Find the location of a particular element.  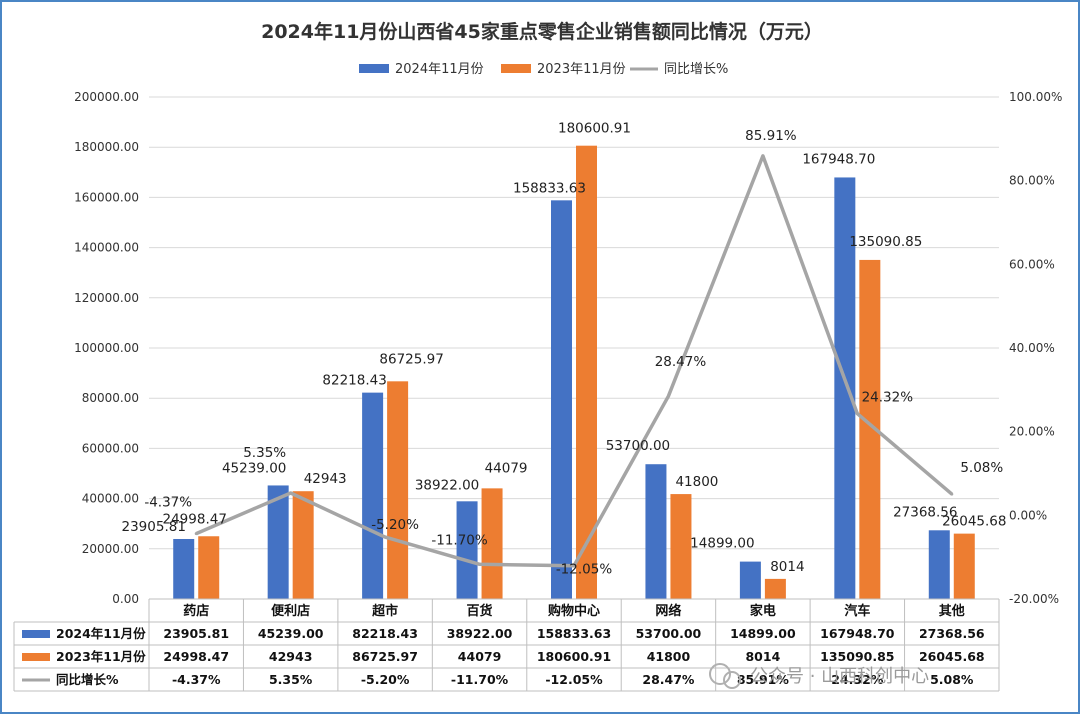

bar-data-label: 82218.43 is located at coordinates (354, 381).